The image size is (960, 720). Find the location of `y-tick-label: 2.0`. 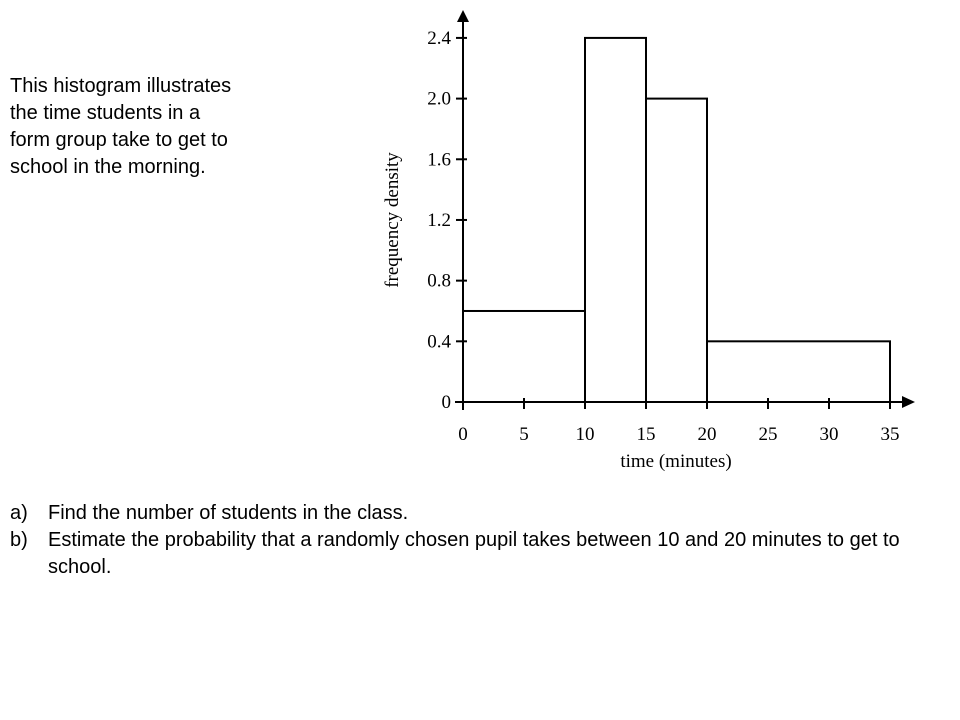

y-tick-label: 2.0 is located at coordinates (439, 99).